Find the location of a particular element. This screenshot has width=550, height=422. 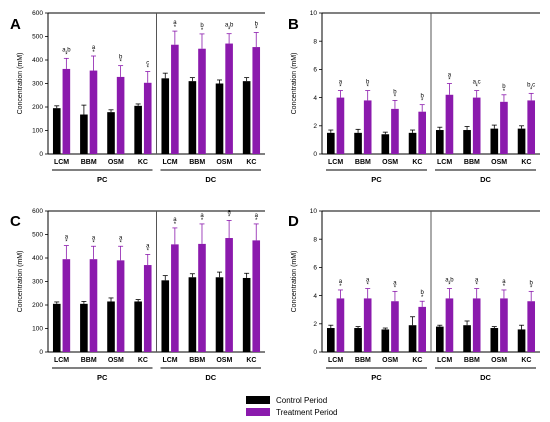

y-tick-label: 500 is located at coordinates (37, 37).